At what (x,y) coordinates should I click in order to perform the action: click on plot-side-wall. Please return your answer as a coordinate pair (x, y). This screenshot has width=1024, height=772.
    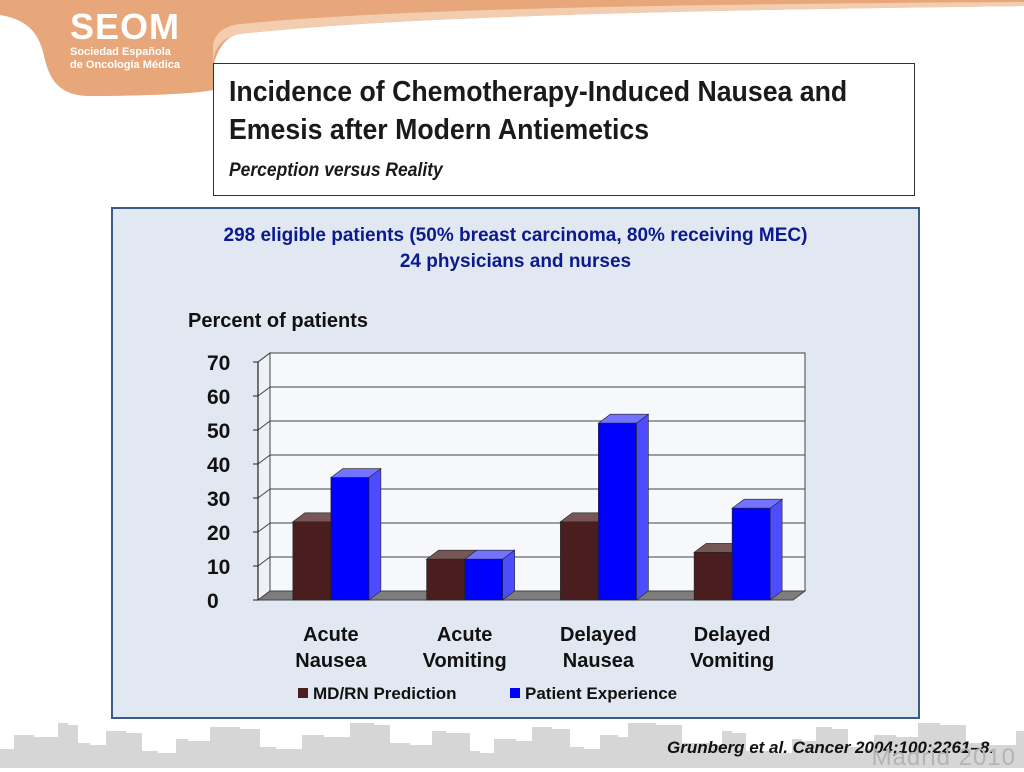
    Looking at the image, I should click on (264, 476).